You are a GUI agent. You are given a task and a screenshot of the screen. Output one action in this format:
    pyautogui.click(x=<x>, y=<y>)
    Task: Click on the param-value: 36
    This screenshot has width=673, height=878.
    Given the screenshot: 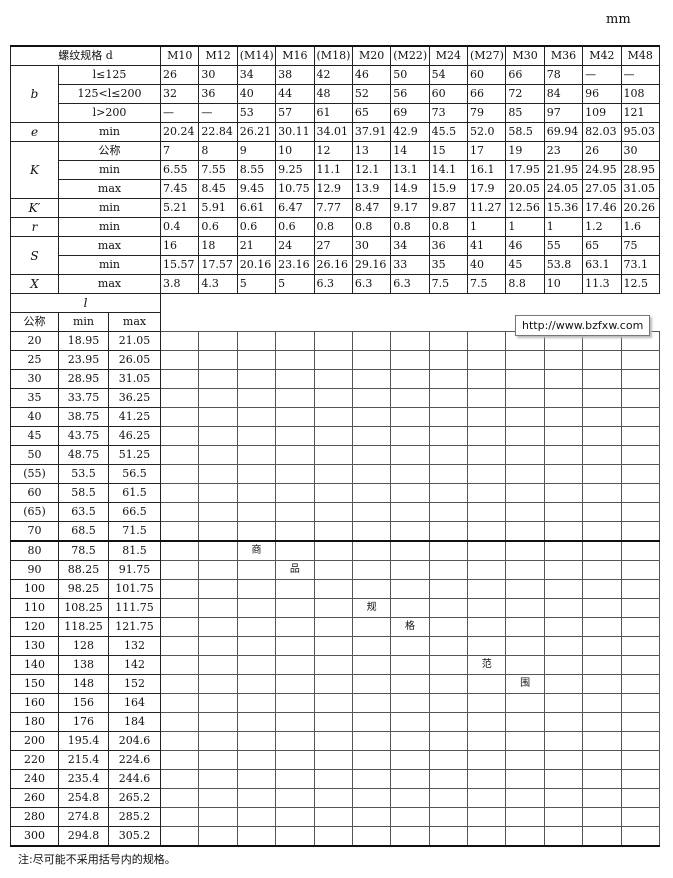 What is the action you would take?
    pyautogui.click(x=448, y=246)
    